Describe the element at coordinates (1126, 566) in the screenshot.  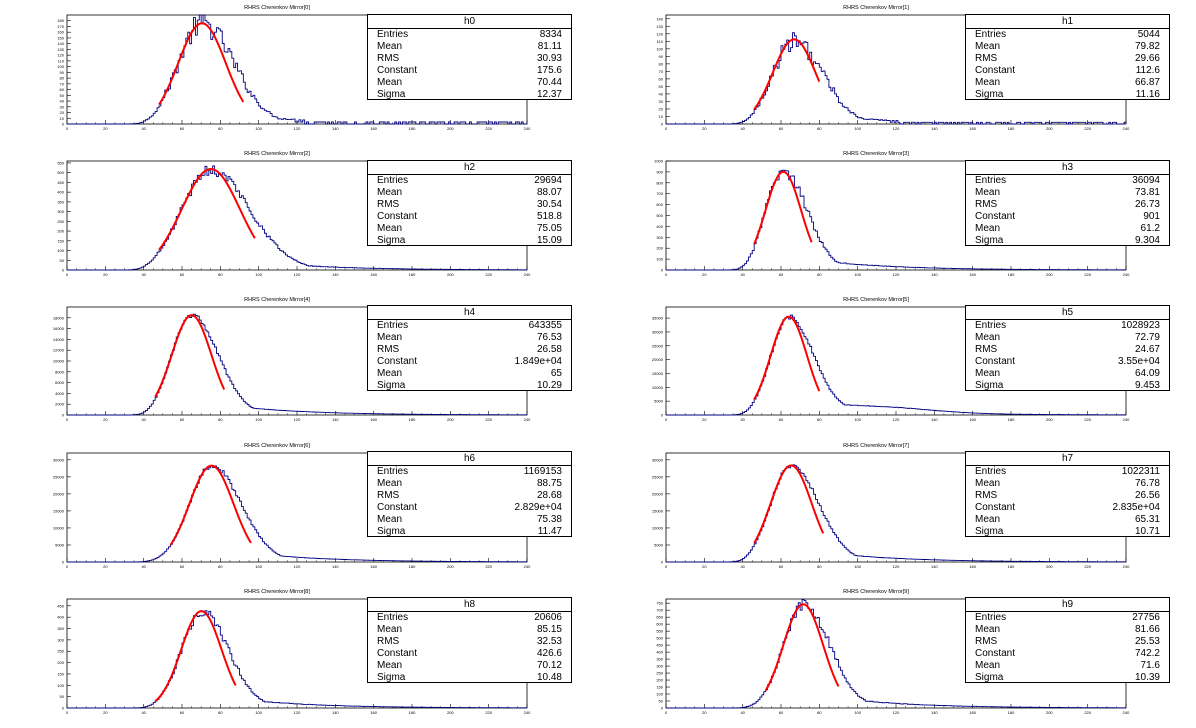
I see `x-tick-label: 240` at that location.